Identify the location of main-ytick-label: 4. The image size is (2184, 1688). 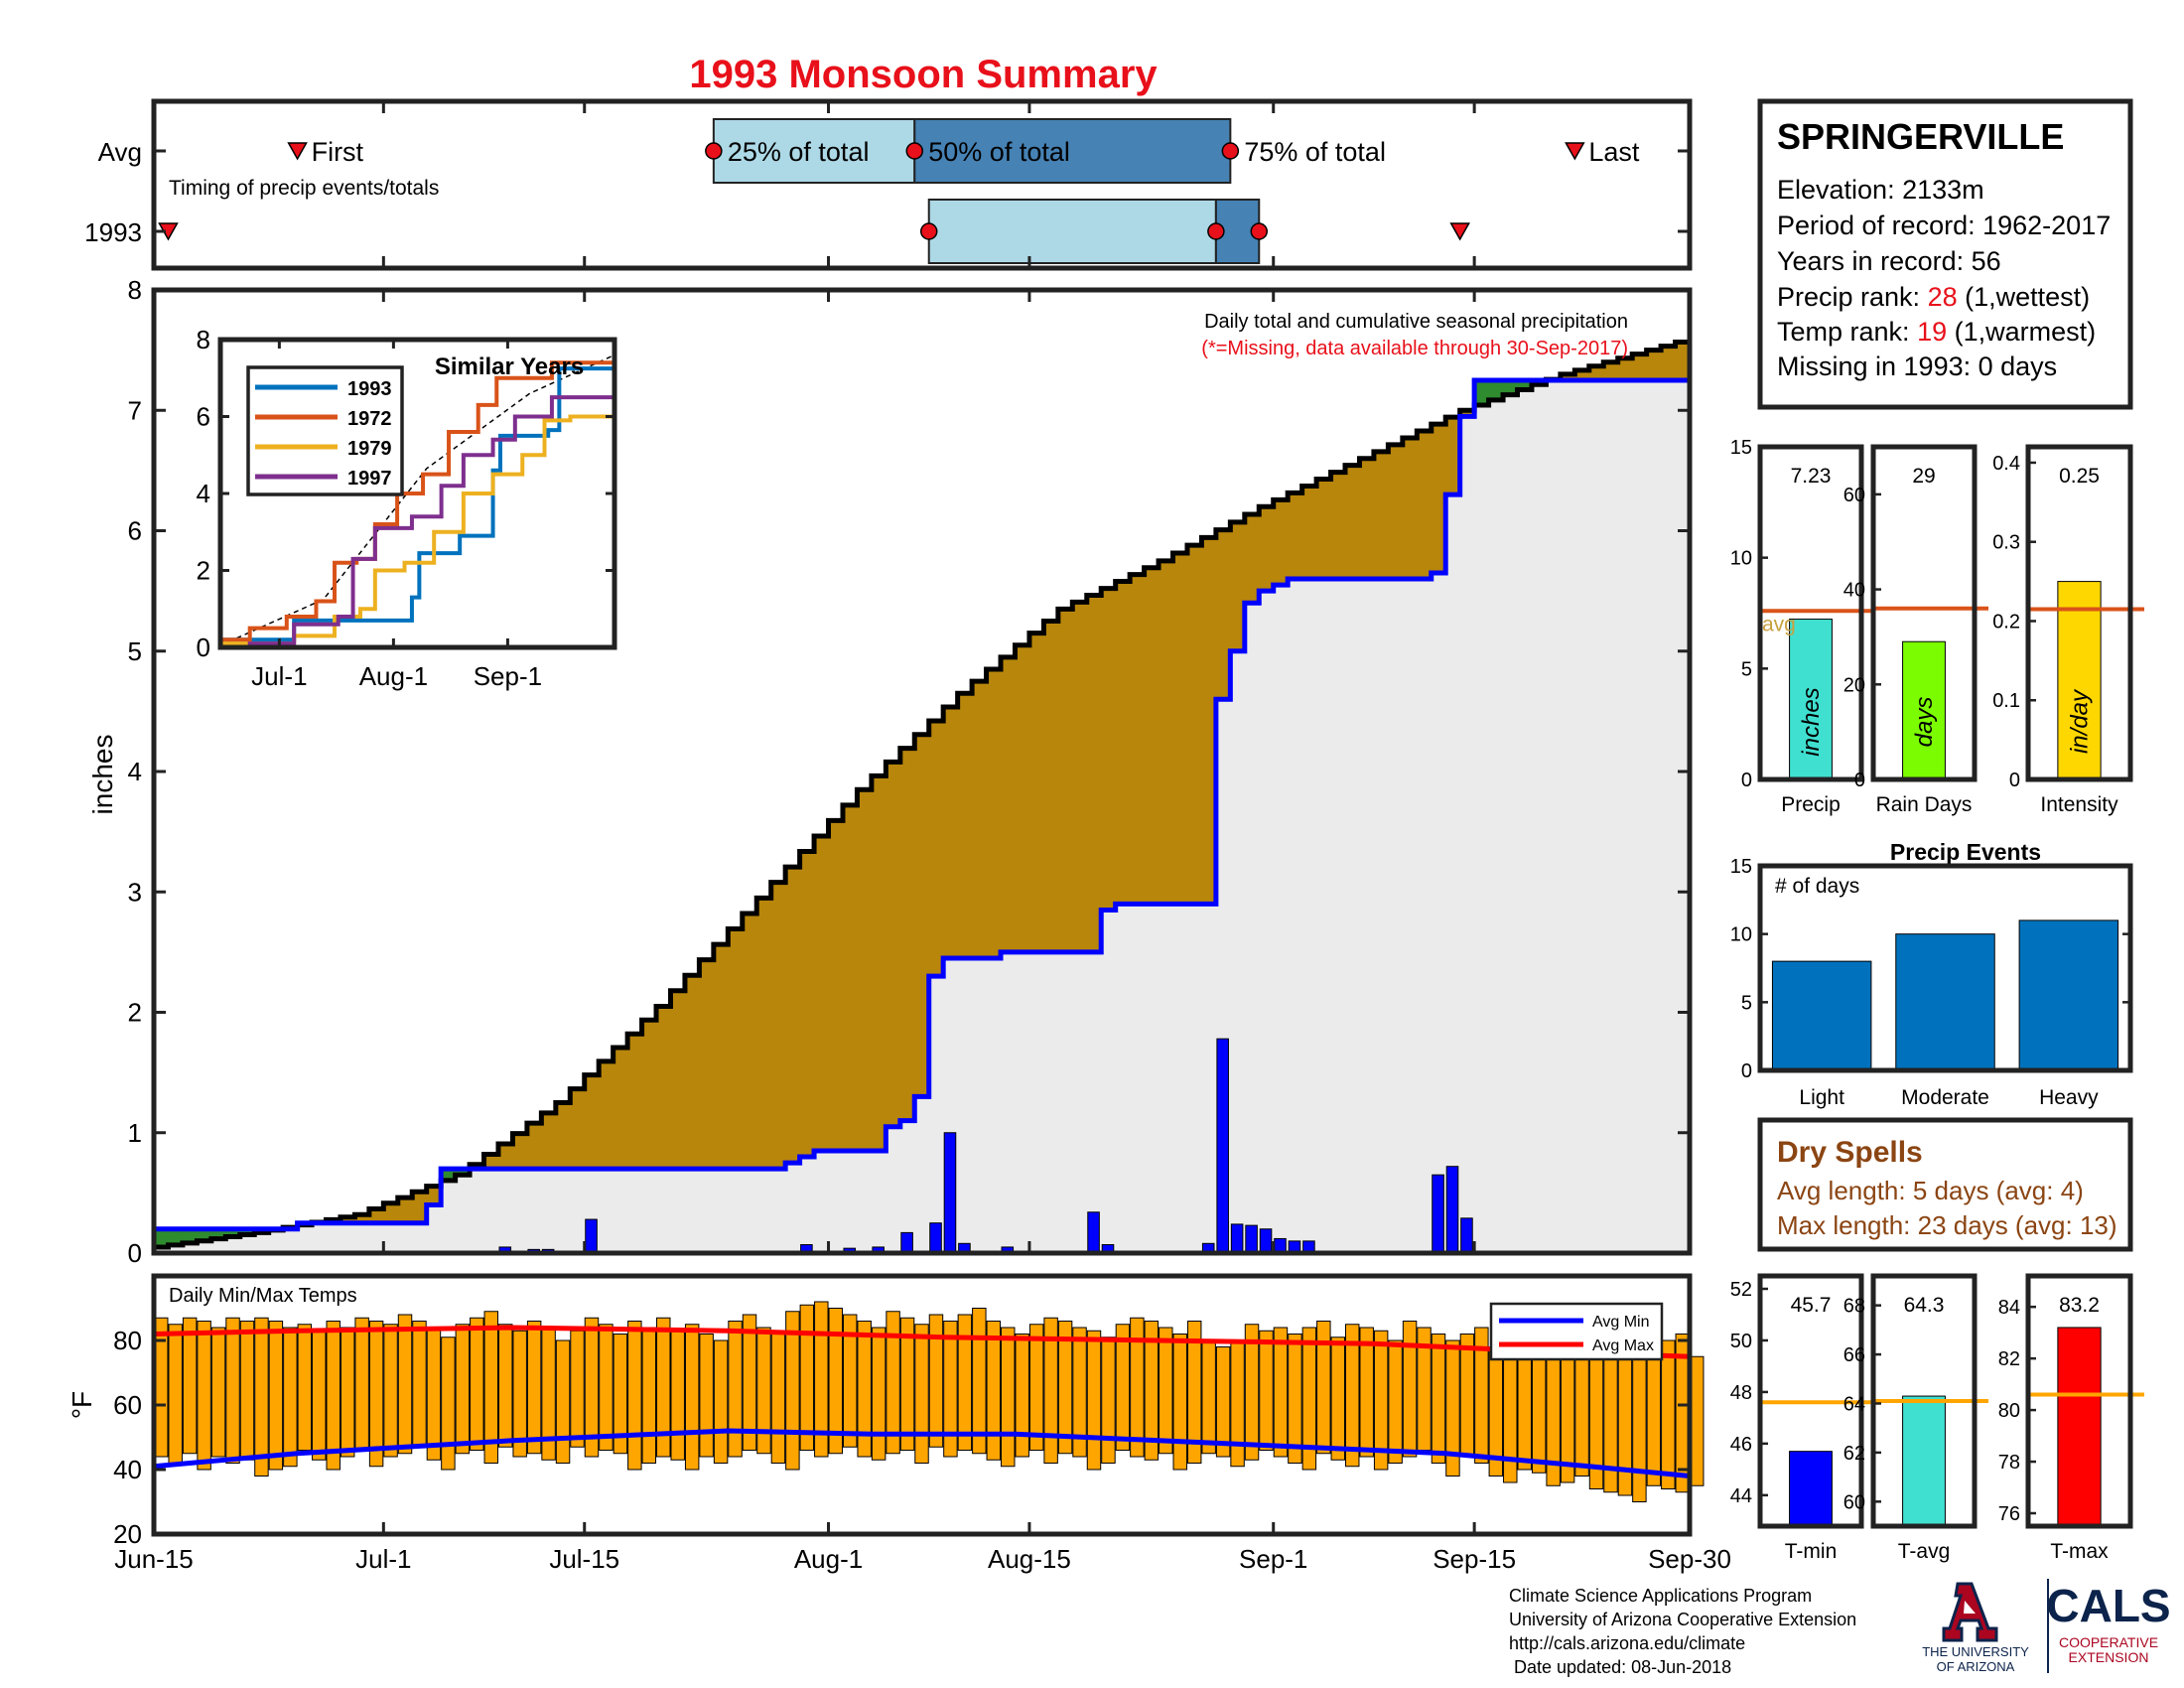
(135, 771).